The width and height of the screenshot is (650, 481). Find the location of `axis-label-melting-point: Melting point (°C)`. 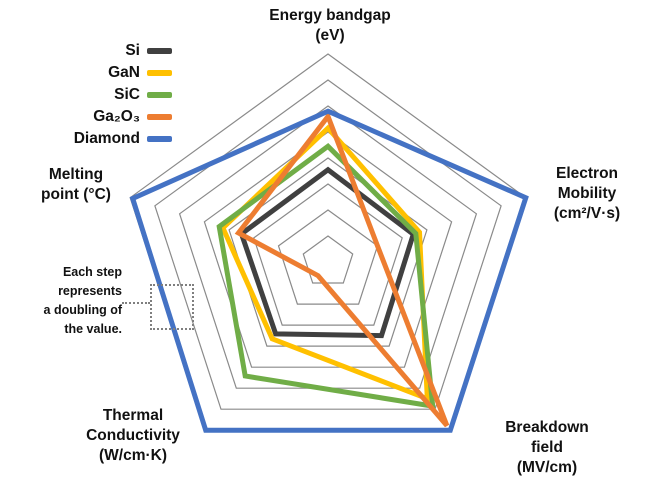

axis-label-melting-point: Melting point (°C) is located at coordinates (76, 184).